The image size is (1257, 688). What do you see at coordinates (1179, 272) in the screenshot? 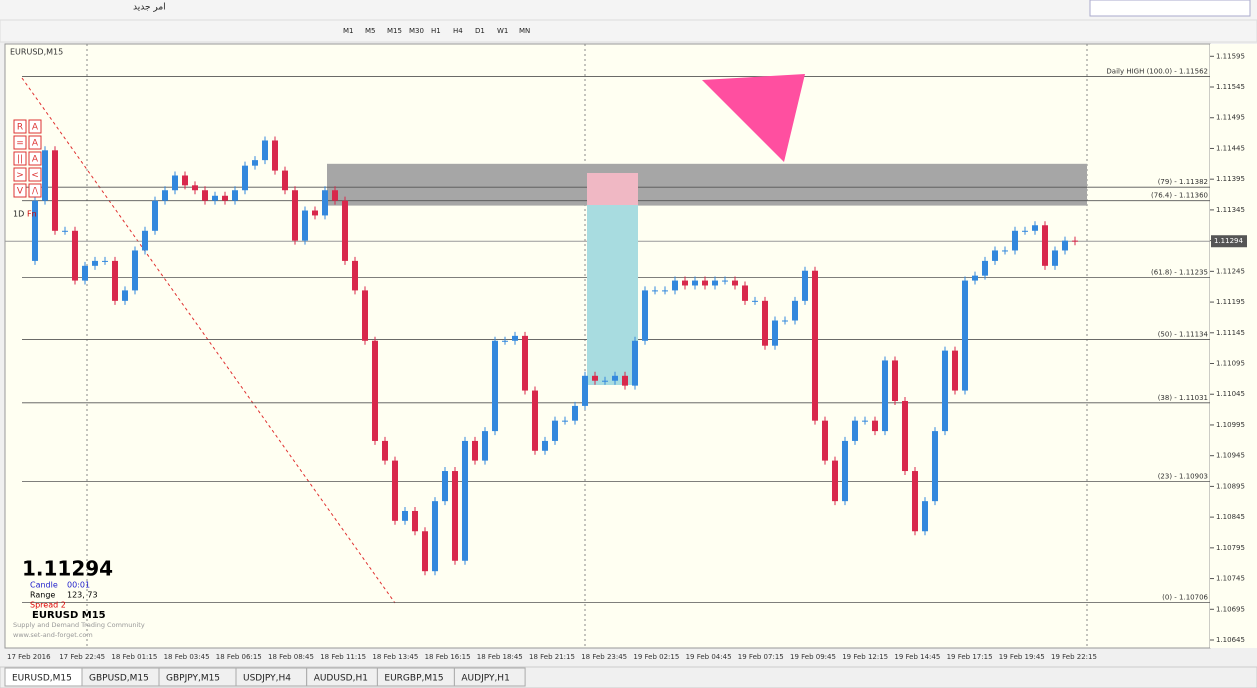
I see `fib-label: (61.8) - 1.11235` at bounding box center [1179, 272].